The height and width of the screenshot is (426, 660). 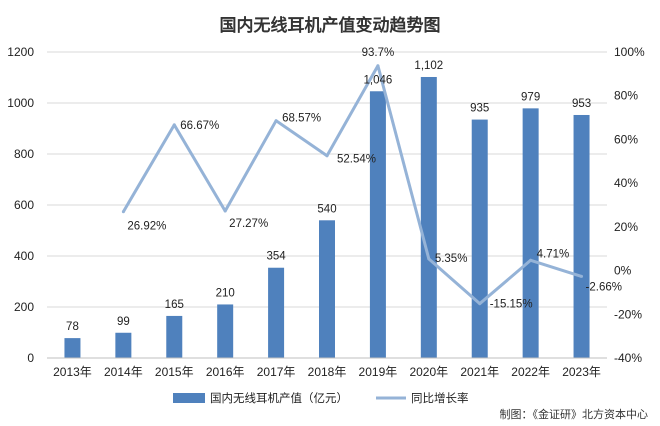 I want to click on legend-bar-label: 国内无线耳机产值（亿元）, so click(x=279, y=398).